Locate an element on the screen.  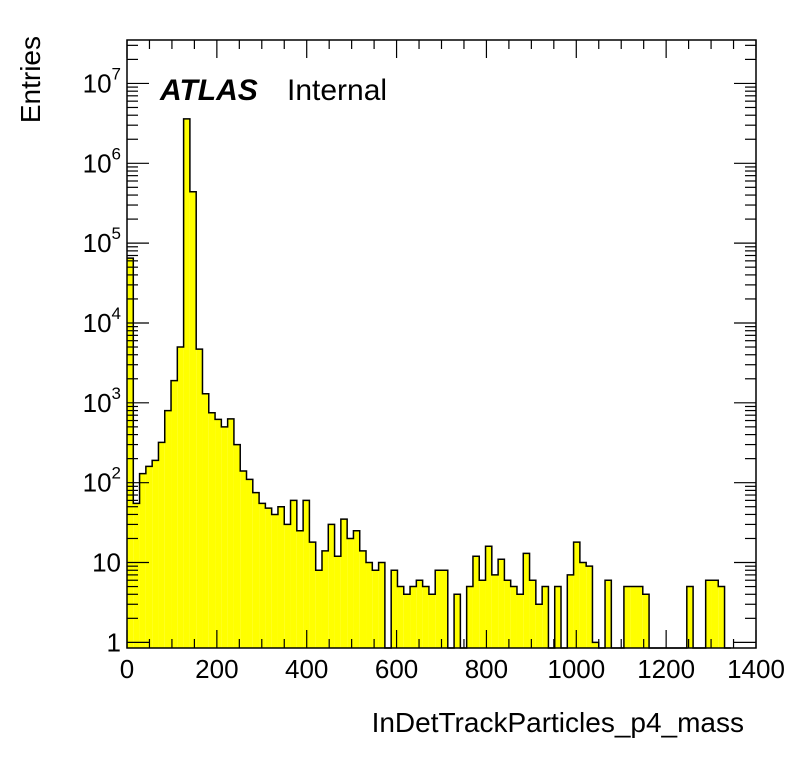
y-tick-label: 10⁶ is located at coordinates (102, 161).